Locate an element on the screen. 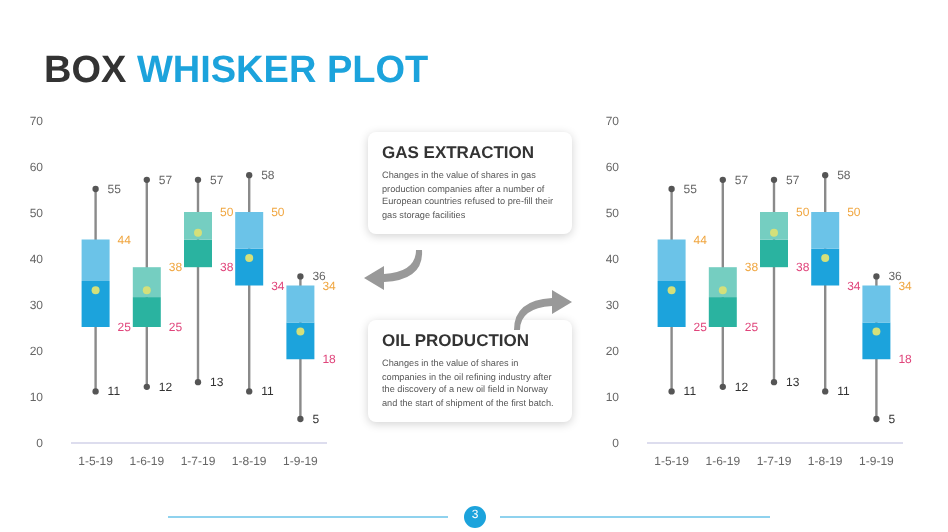 This screenshot has width=948, height=532. text: GAS EXTRACTION is located at coordinates (459, 152).